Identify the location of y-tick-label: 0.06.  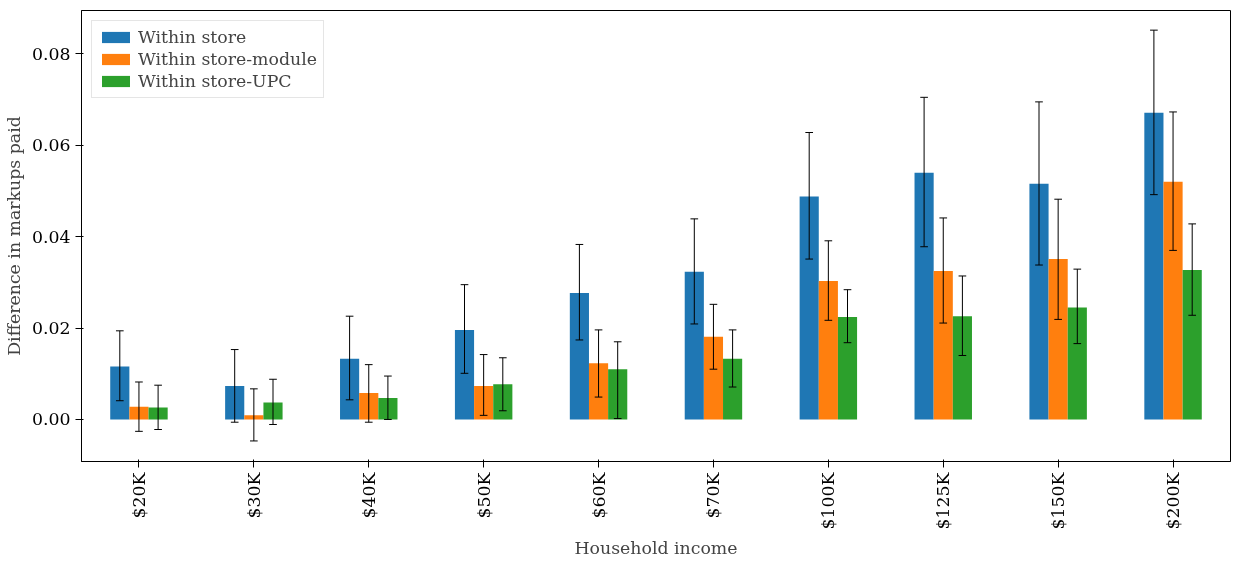
(51, 145).